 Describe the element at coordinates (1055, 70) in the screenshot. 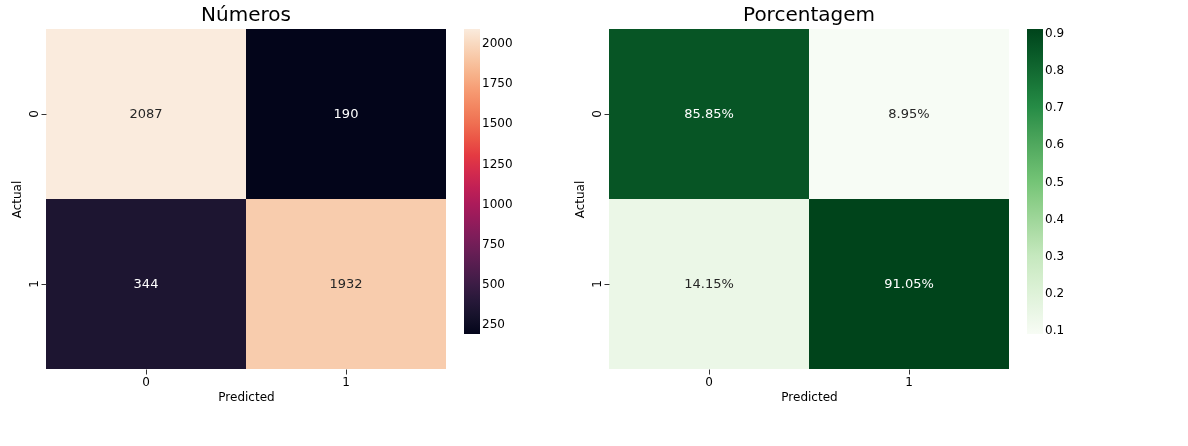

I see `color-bar-label: 0.8` at that location.